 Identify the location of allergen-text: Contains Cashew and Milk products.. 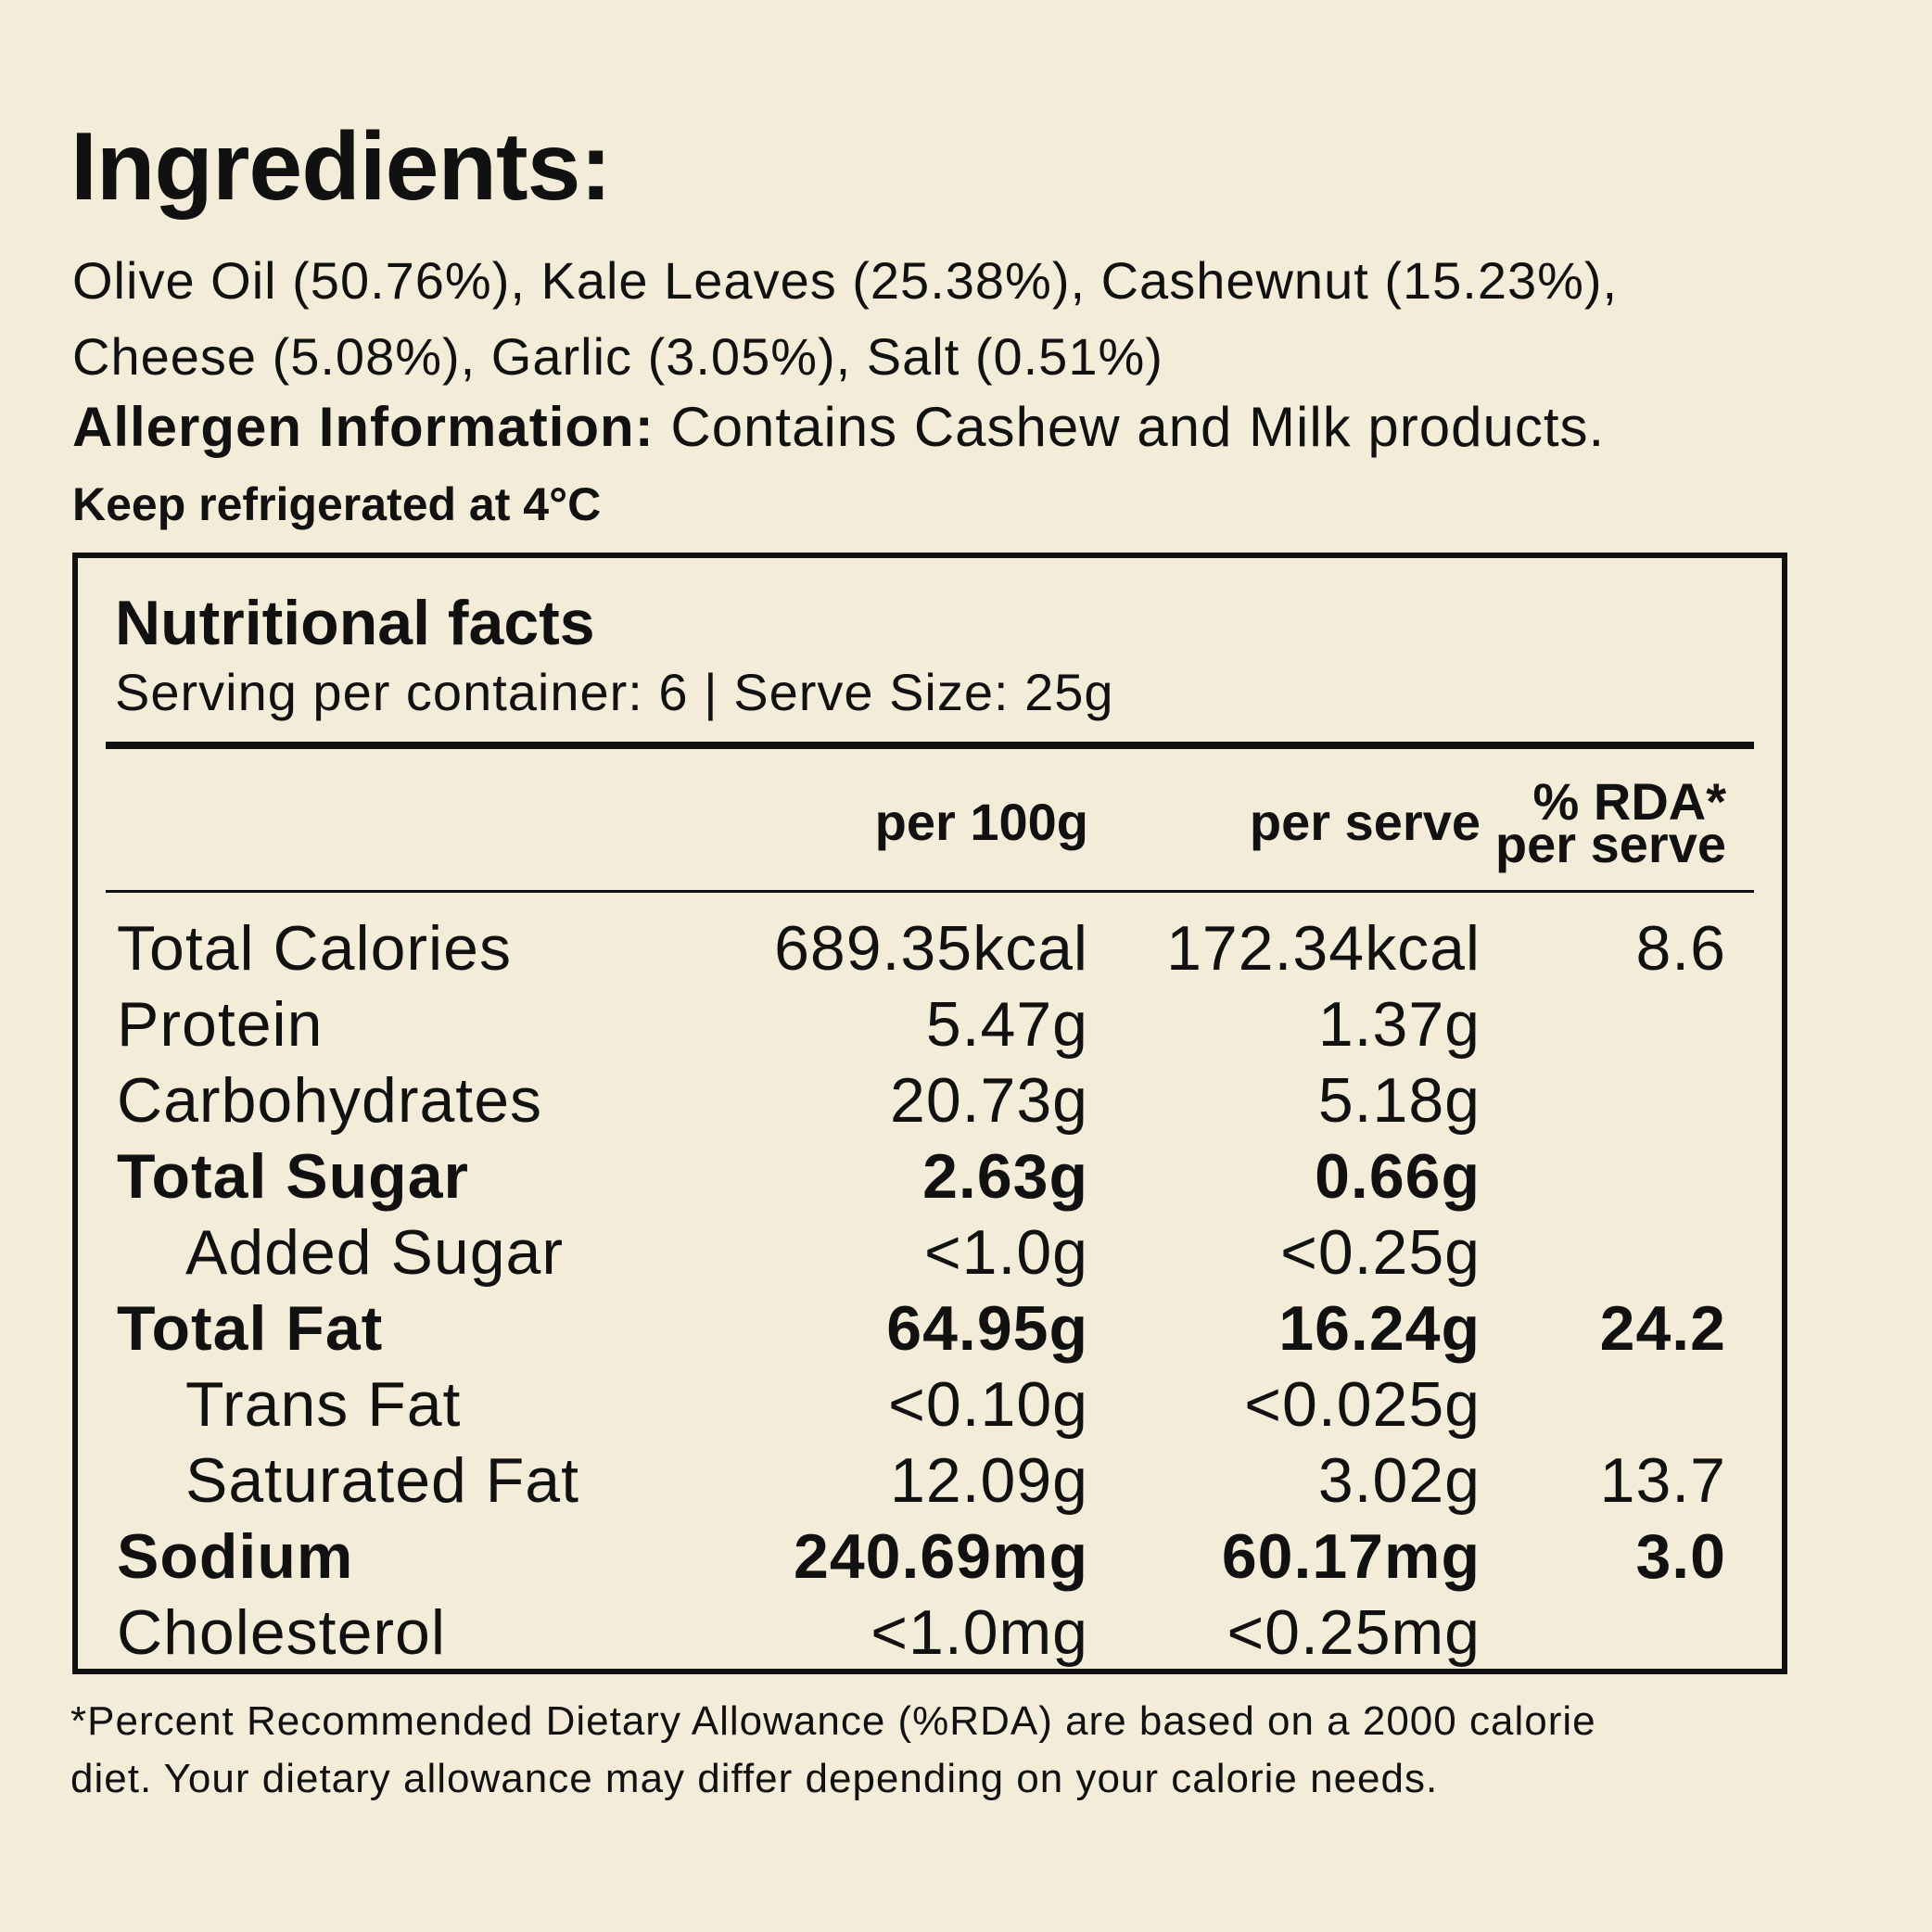
(1130, 427).